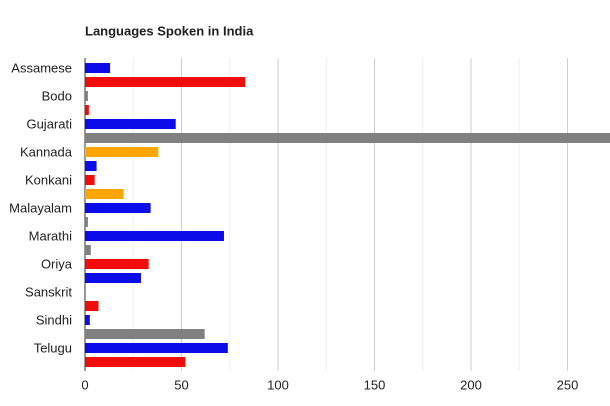 This screenshot has height=406, width=610. Describe the element at coordinates (54, 319) in the screenshot. I see `y-tick-label: Sindhi` at that location.